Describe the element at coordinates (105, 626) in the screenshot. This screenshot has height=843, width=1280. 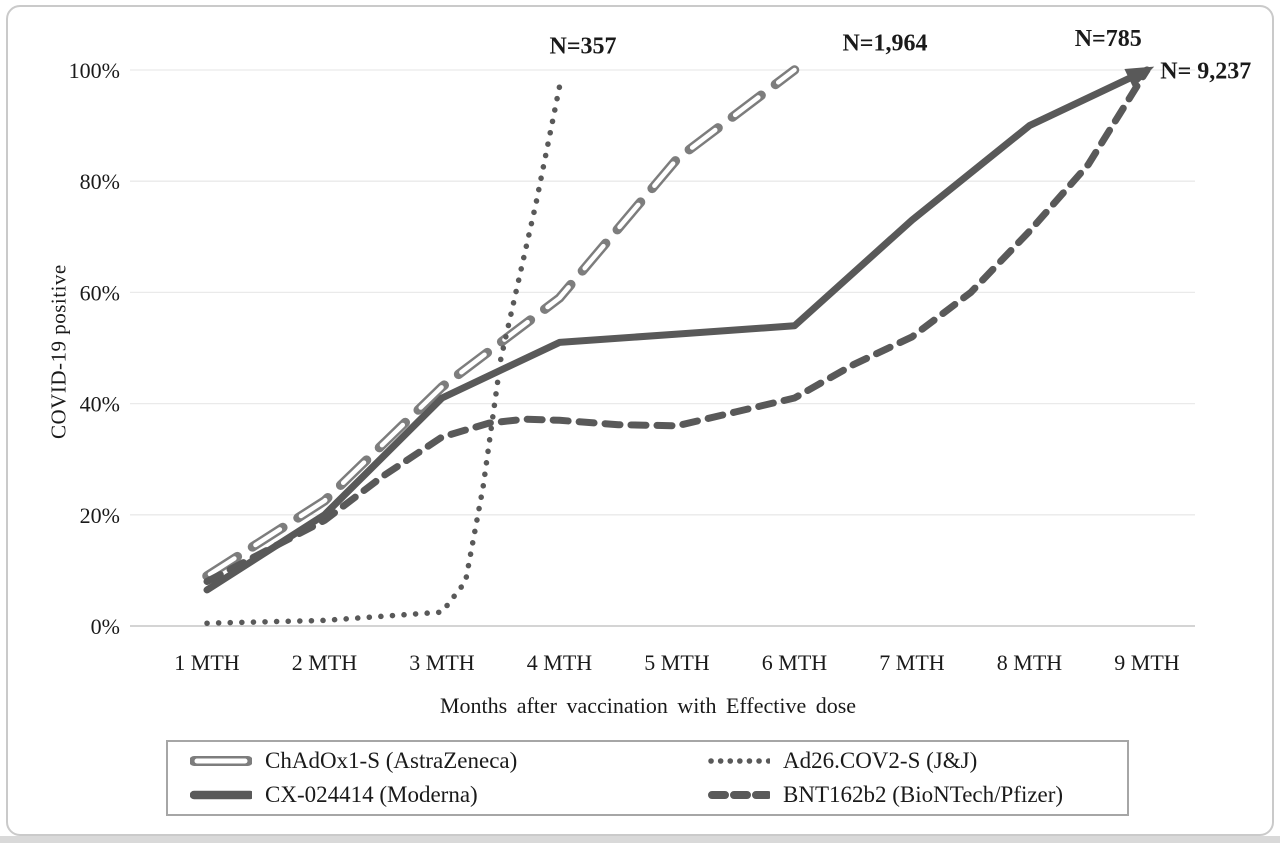
I see `y-tick-label: 0%` at that location.